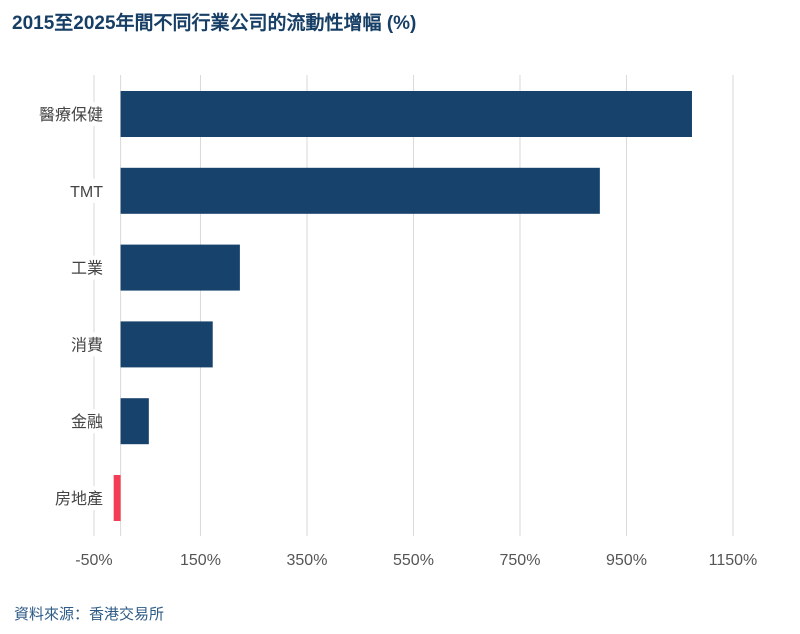 The image size is (800, 634). Describe the element at coordinates (520, 560) in the screenshot. I see `x-tick-label: 750%` at that location.